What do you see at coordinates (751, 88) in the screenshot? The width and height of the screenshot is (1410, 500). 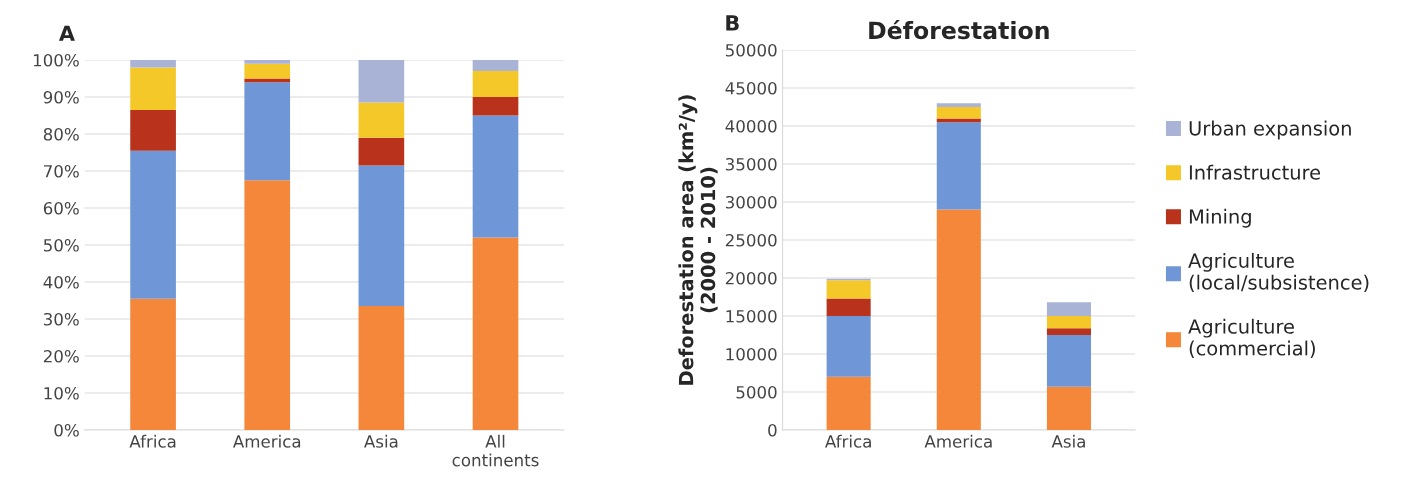 I see `y-tick-label: 45000` at bounding box center [751, 88].